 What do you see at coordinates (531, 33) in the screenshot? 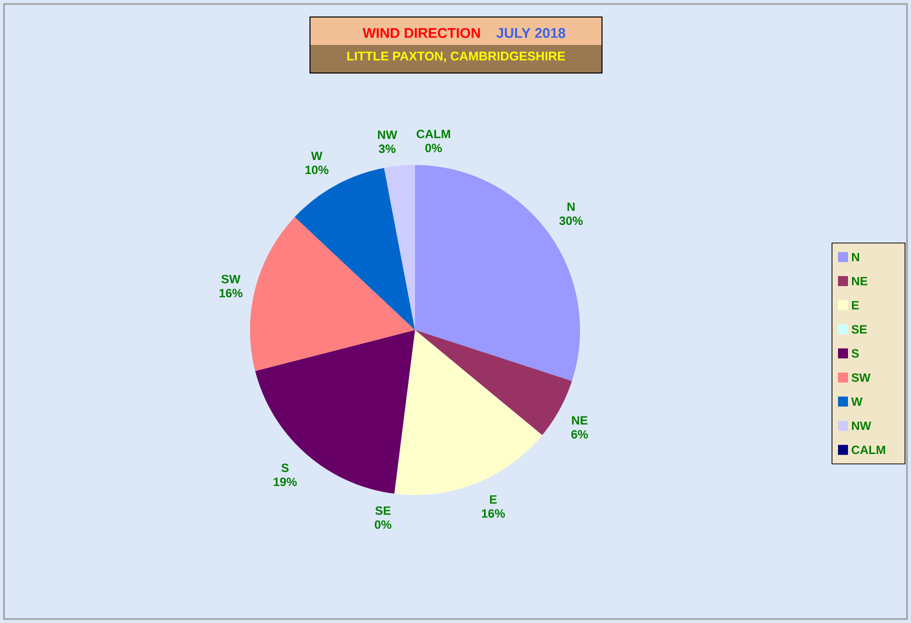
I see `chart-subtitle: JULY 2018` at bounding box center [531, 33].